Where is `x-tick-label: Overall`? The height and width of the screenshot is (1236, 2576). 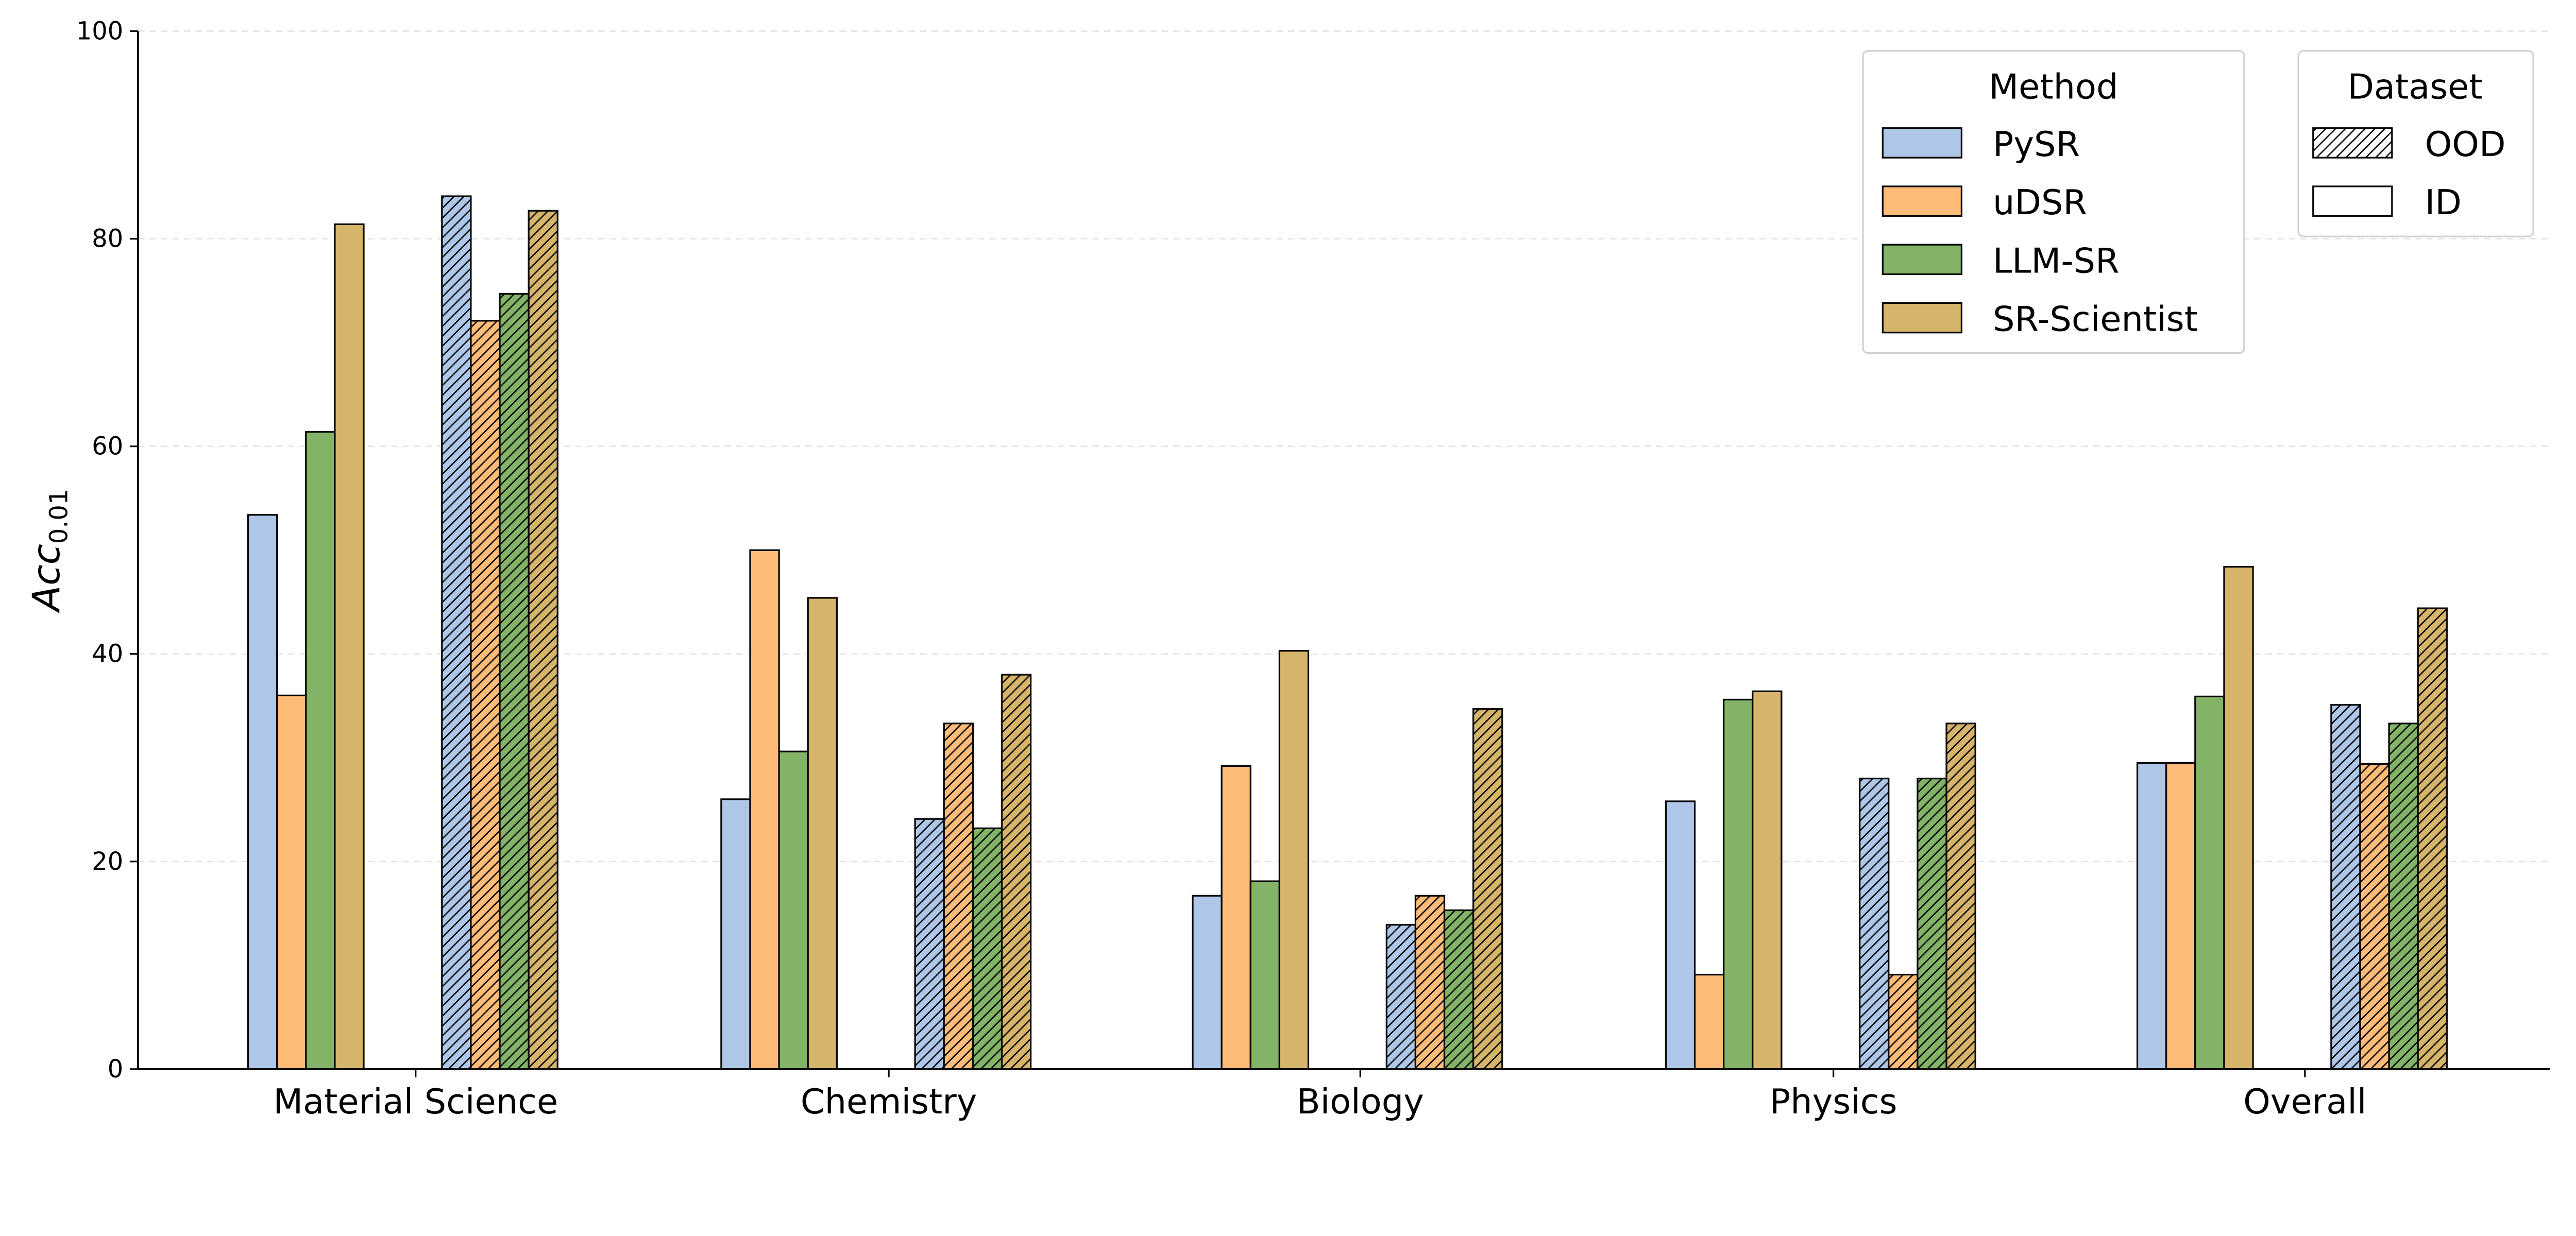
x-tick-label: Overall is located at coordinates (2304, 1102).